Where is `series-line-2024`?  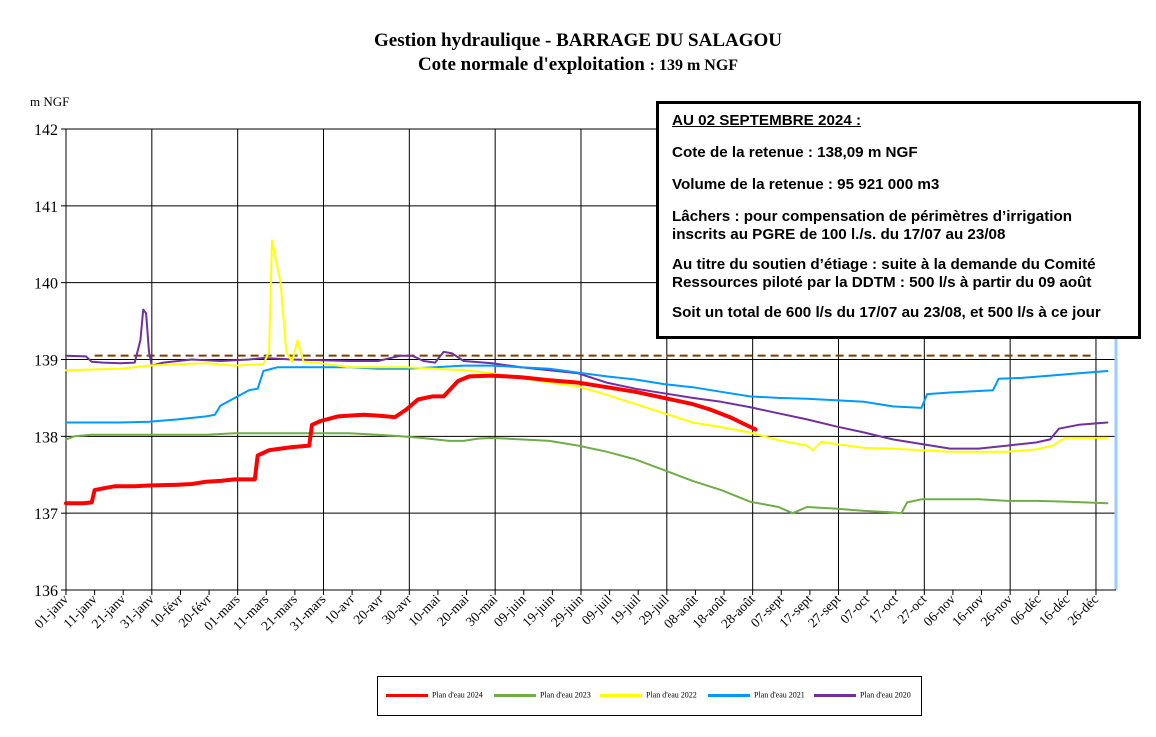 series-line-2024 is located at coordinates (411, 439).